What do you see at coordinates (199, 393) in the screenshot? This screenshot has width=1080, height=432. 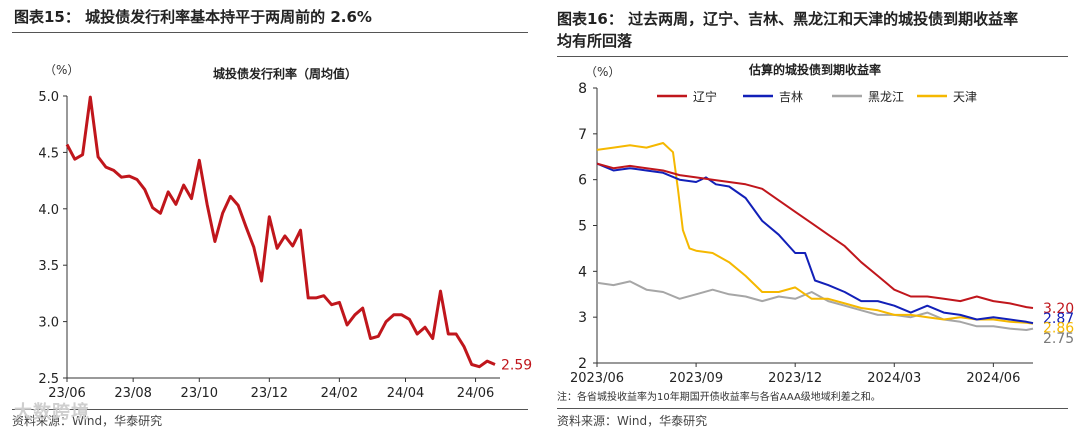 I see `left-x-tick-label: 23/10` at bounding box center [199, 393].